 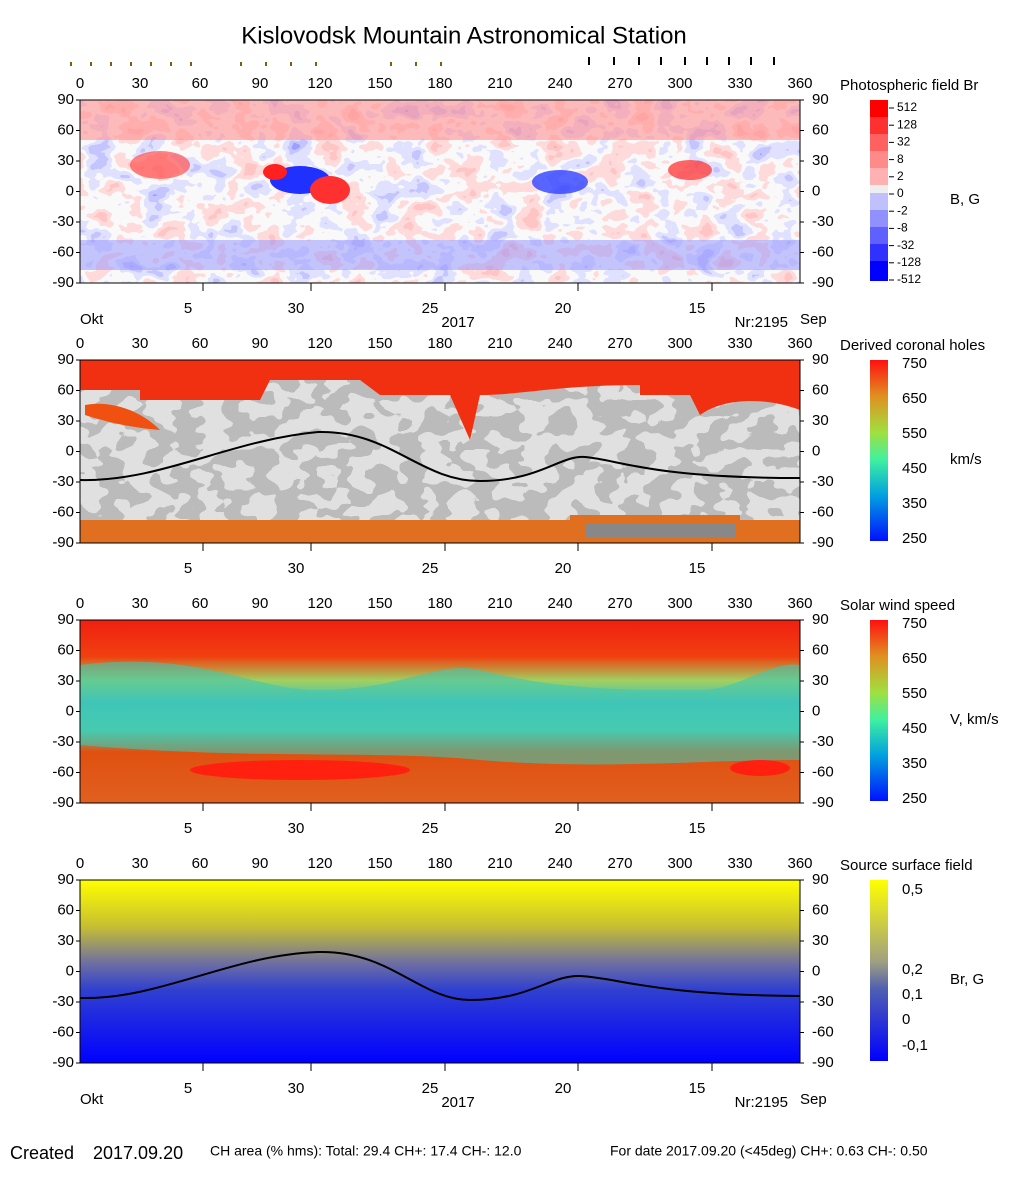 I want to click on date-tick-label: 15, so click(x=697, y=308).